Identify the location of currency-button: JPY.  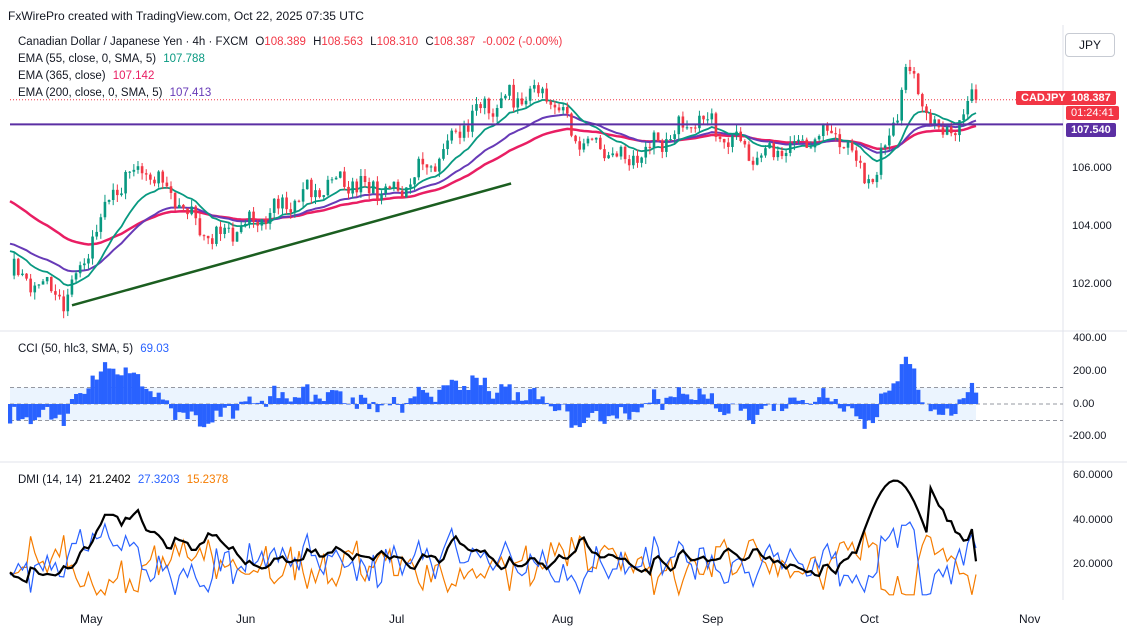
(1090, 45).